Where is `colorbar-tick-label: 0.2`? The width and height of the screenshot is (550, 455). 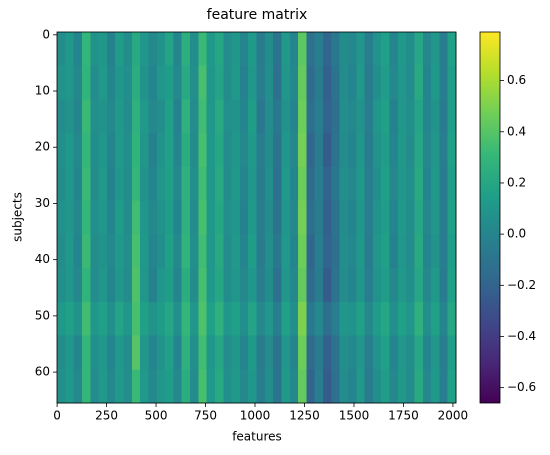
colorbar-tick-label: 0.2 is located at coordinates (516, 182).